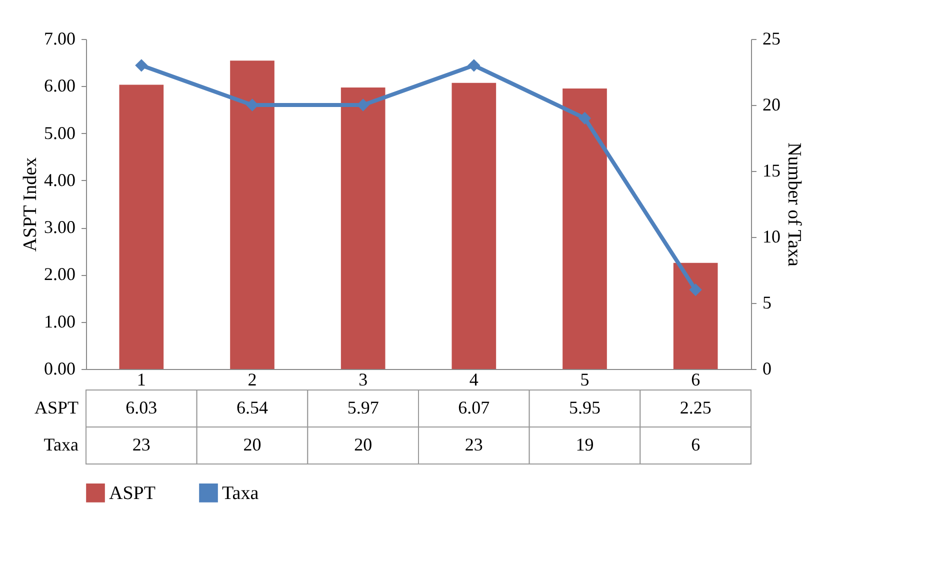 This screenshot has width=931, height=564. What do you see at coordinates (141, 380) in the screenshot?
I see `x-tick-label: 1` at bounding box center [141, 380].